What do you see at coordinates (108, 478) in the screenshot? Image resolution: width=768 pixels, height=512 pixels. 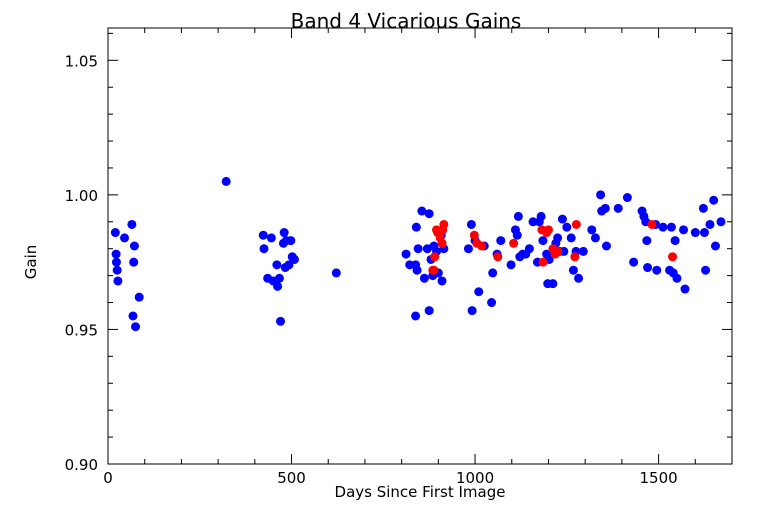 I see `x-tick-label: 0` at bounding box center [108, 478].